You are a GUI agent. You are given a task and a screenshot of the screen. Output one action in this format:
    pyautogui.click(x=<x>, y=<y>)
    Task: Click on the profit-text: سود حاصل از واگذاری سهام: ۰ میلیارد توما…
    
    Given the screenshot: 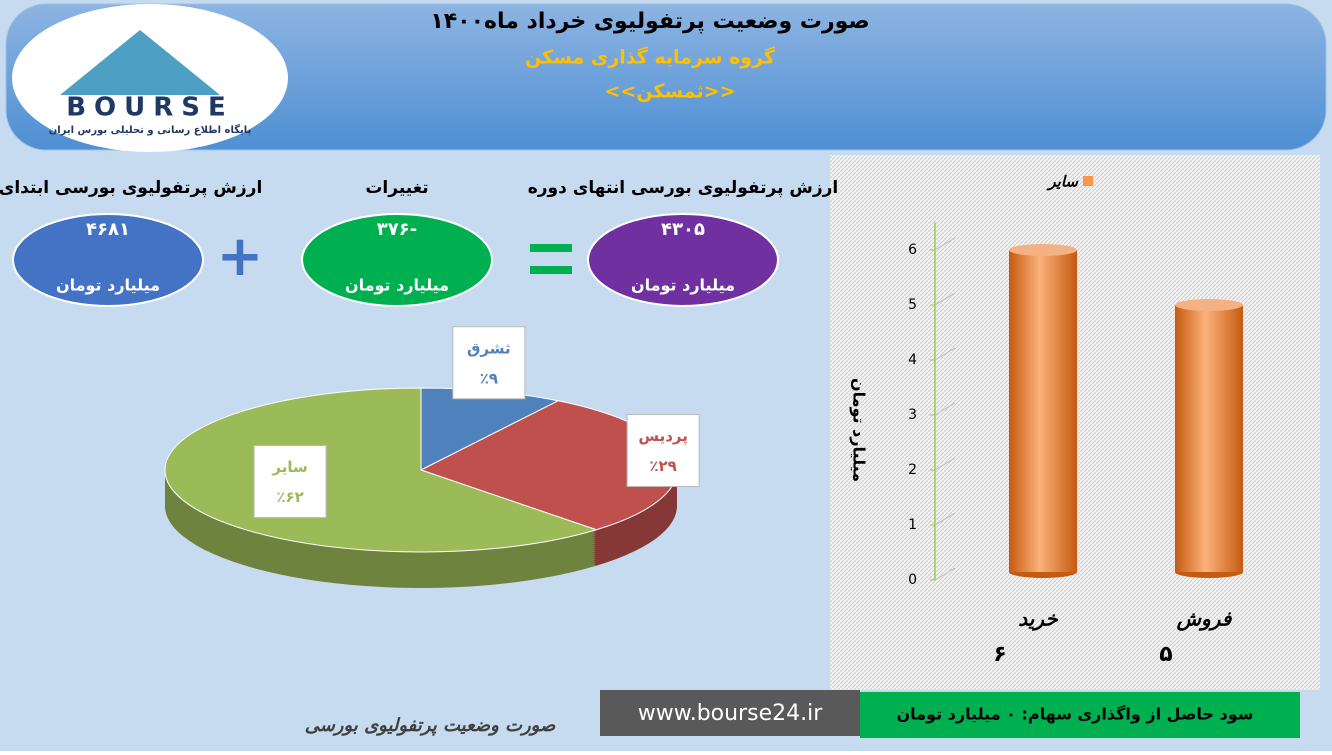 What is the action you would take?
    pyautogui.click(x=1074, y=714)
    